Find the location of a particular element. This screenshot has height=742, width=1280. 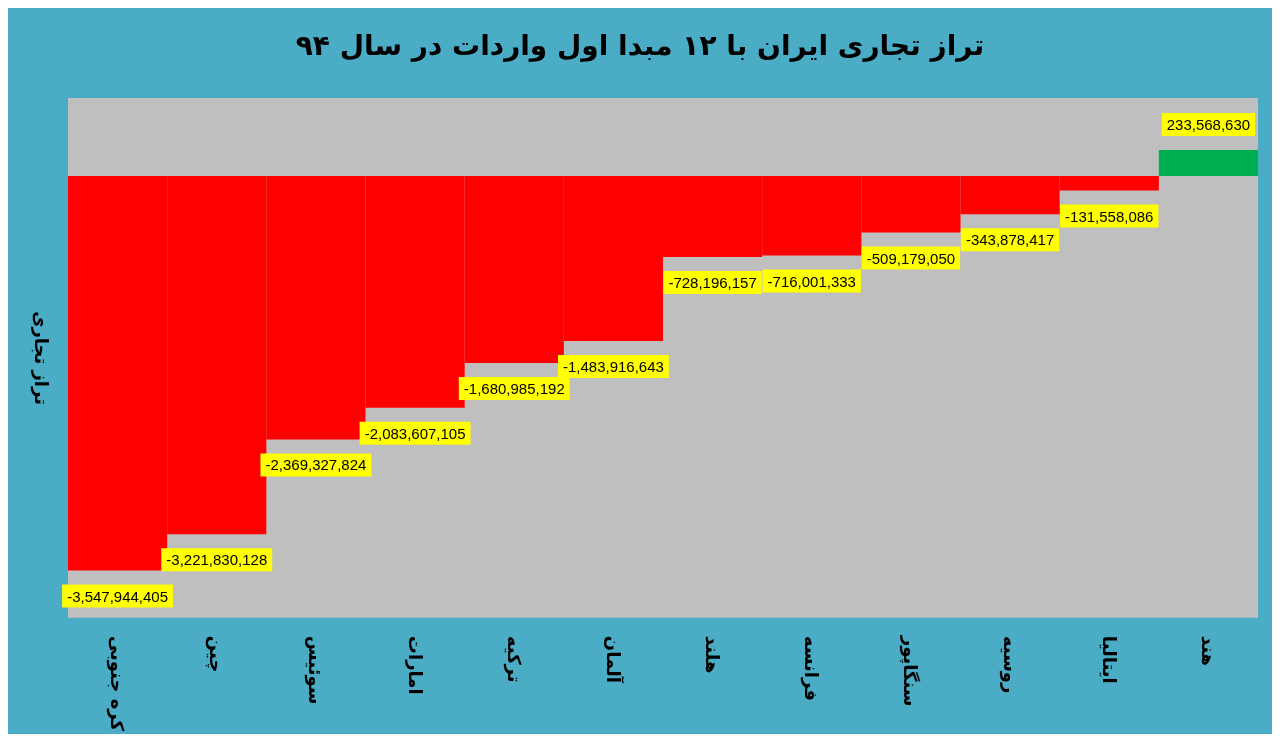

data-label: -509,179,050 is located at coordinates (911, 258).